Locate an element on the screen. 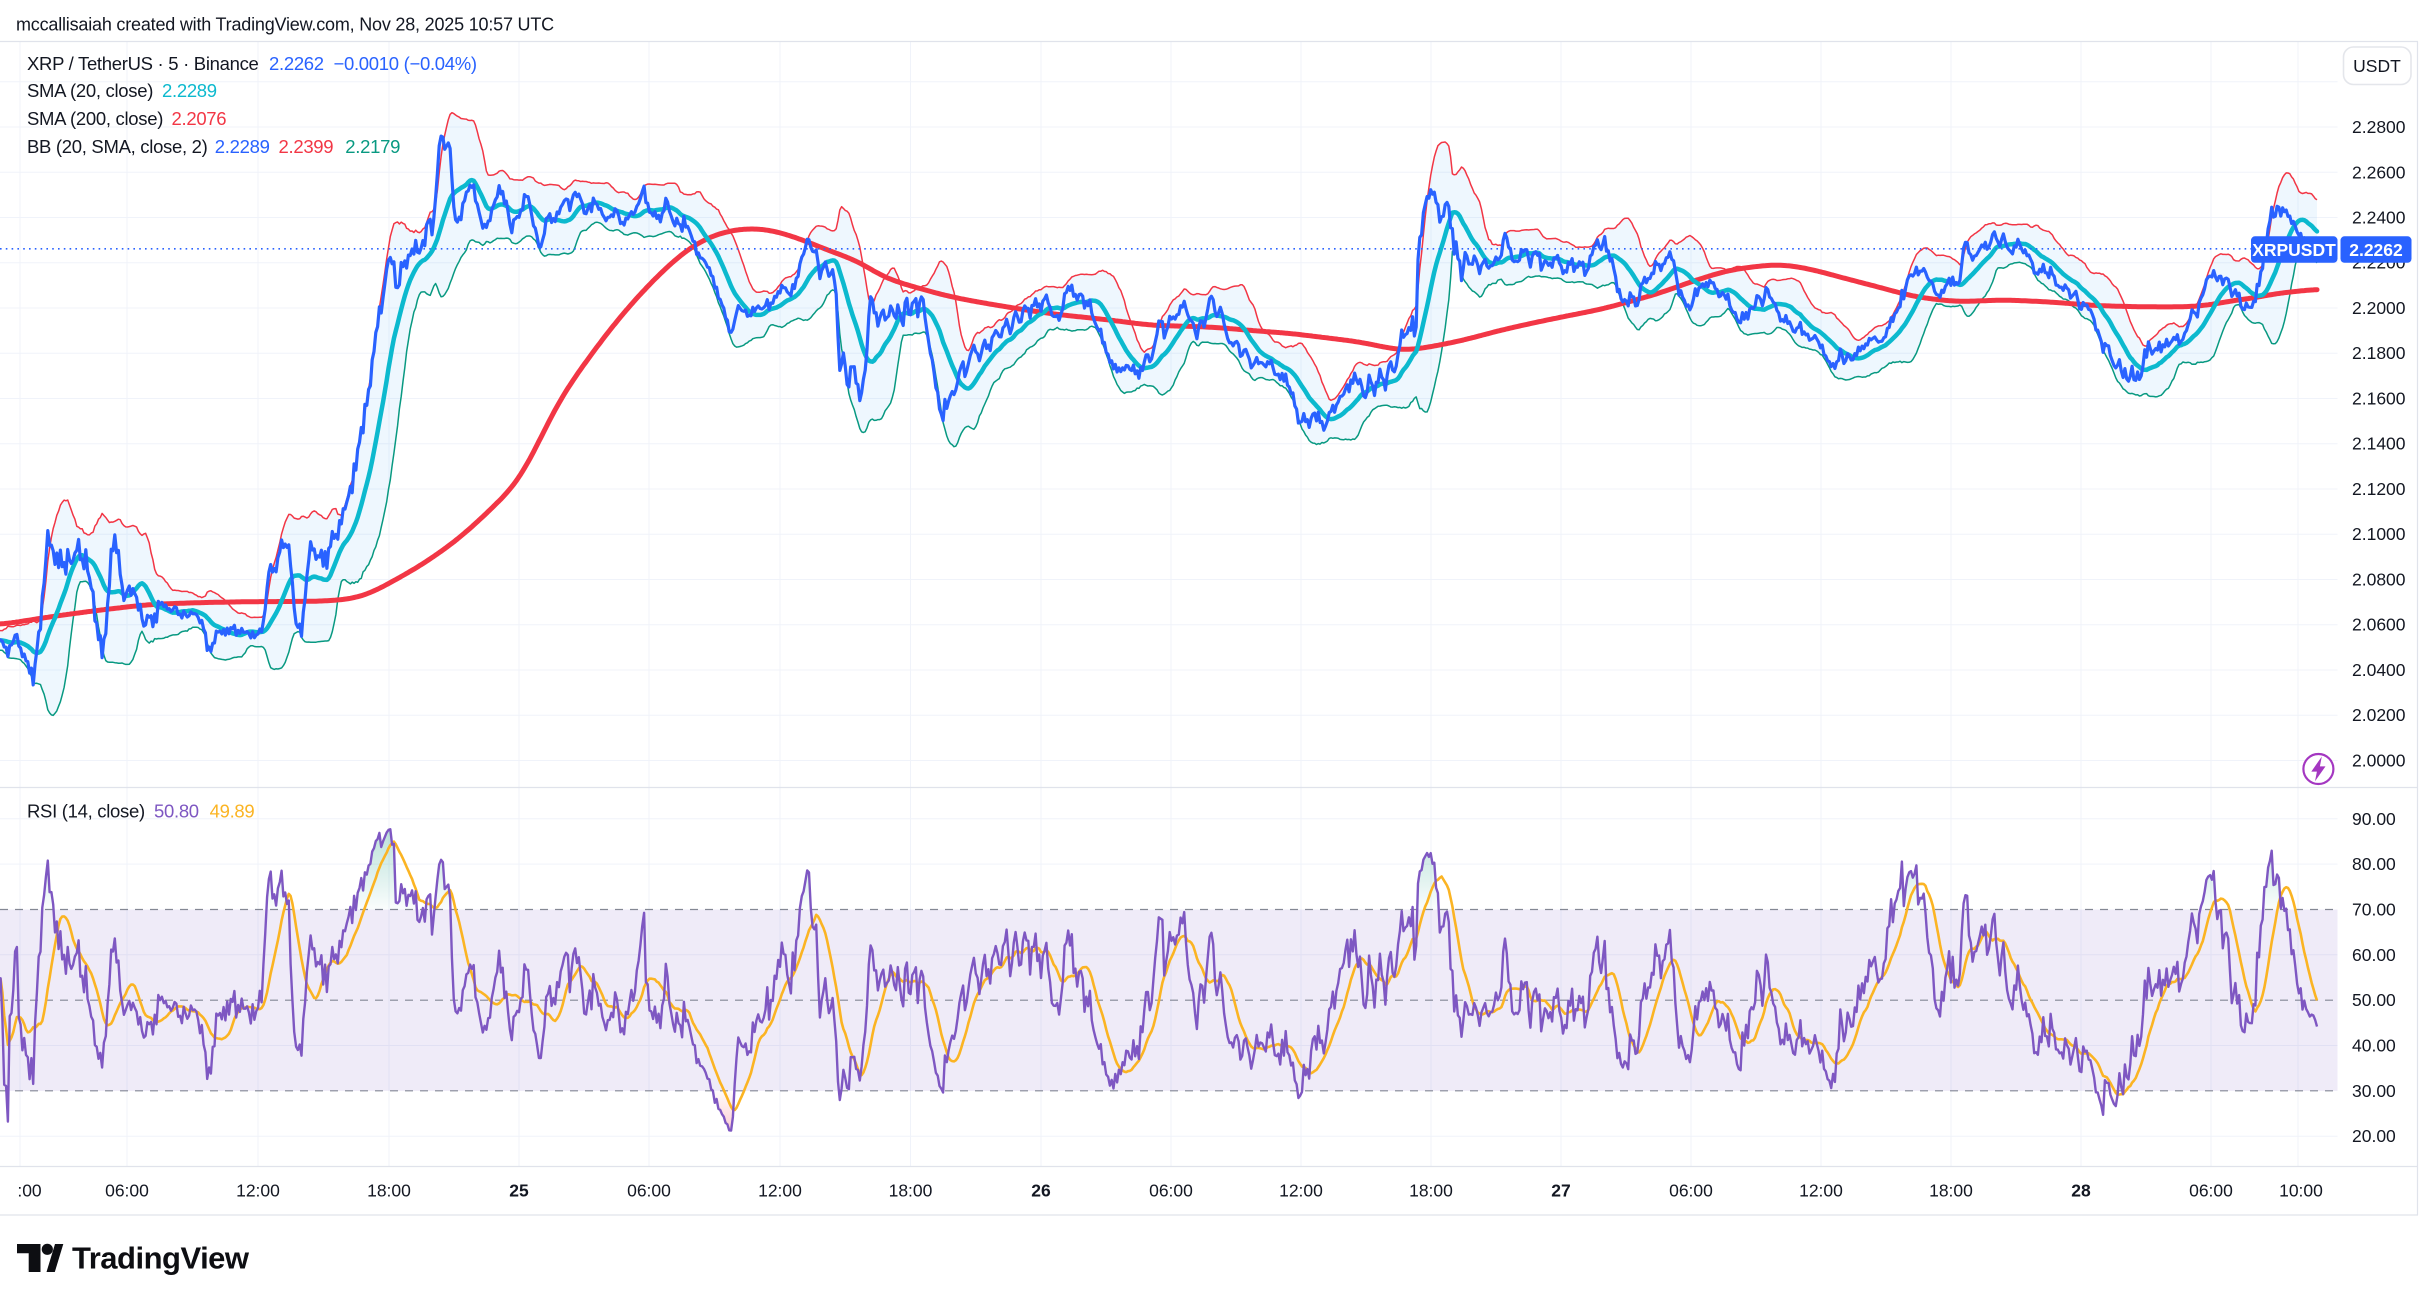  svg-text: XRP / TetherUS · 5 · Binance is located at coordinates (143, 63).